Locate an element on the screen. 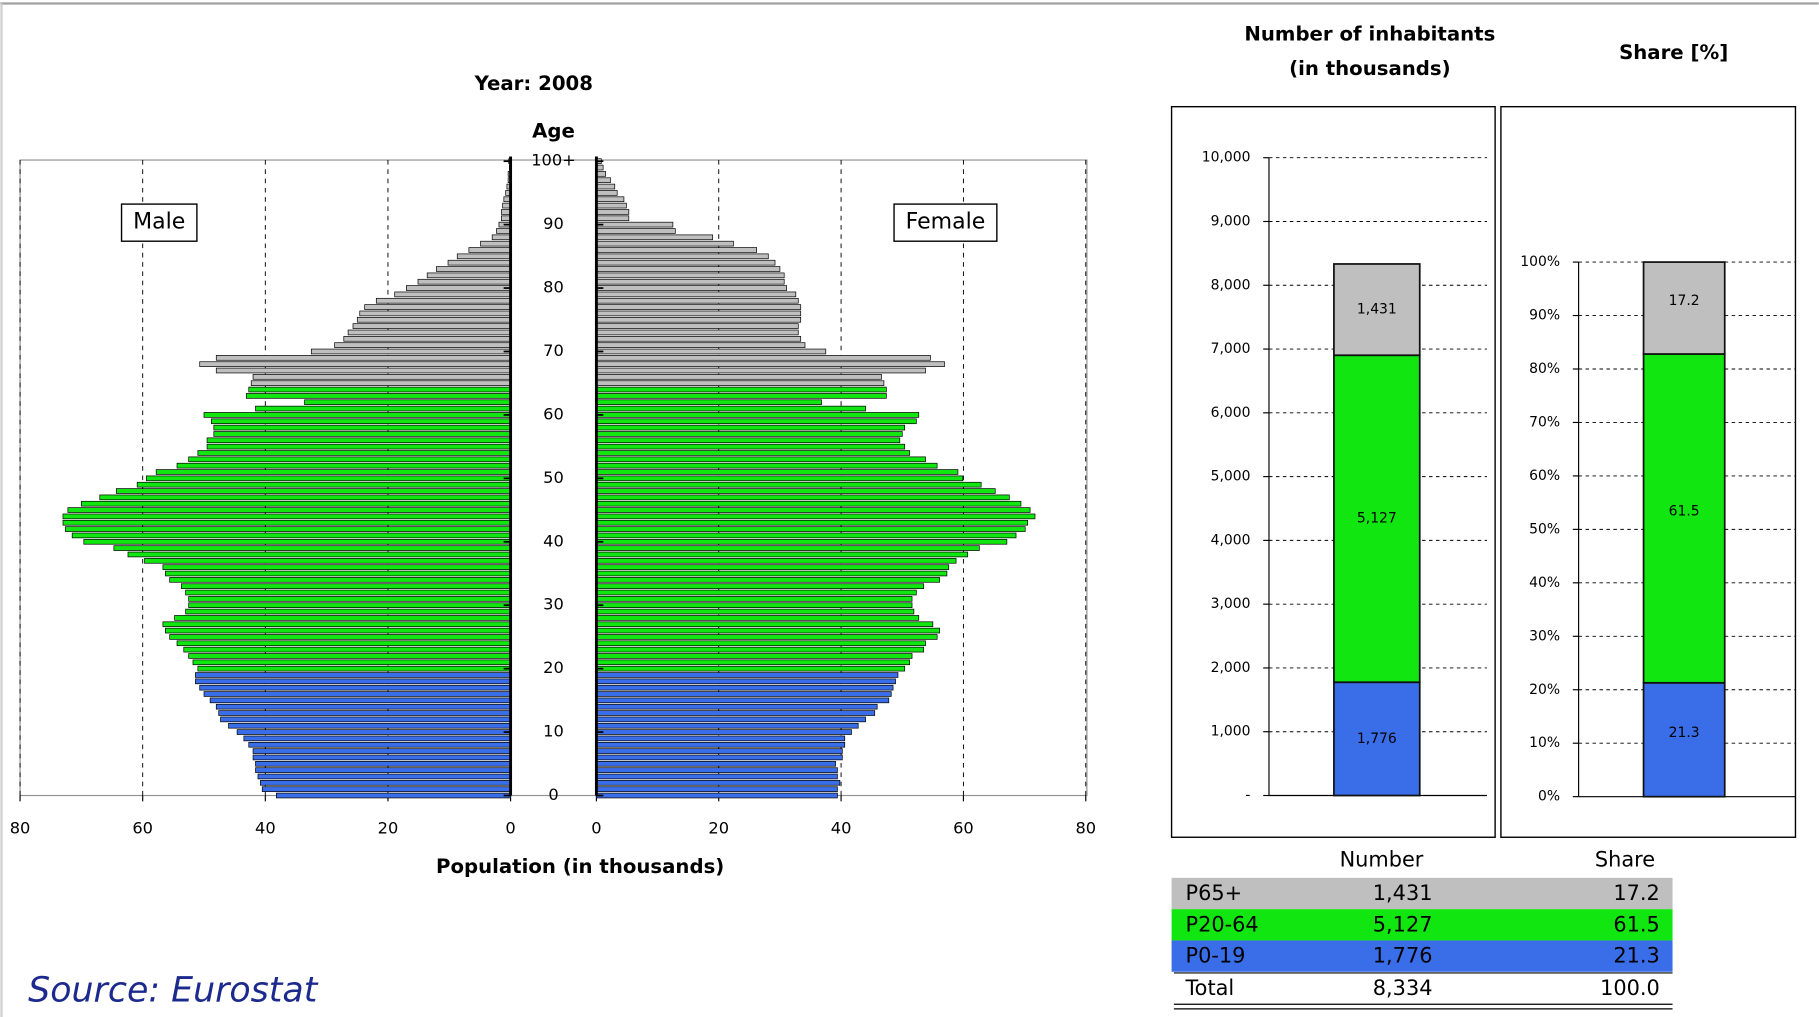  y-tick-label: 60% is located at coordinates (1544, 476).